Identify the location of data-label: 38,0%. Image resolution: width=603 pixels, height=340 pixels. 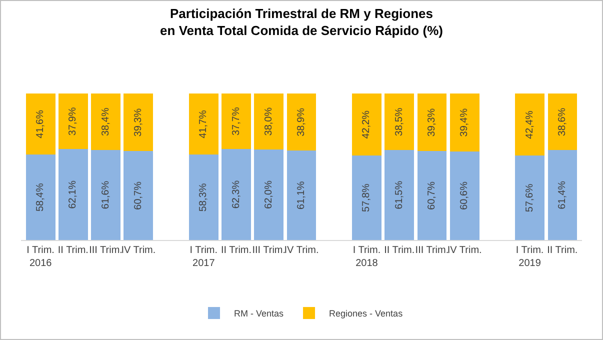
(268, 121).